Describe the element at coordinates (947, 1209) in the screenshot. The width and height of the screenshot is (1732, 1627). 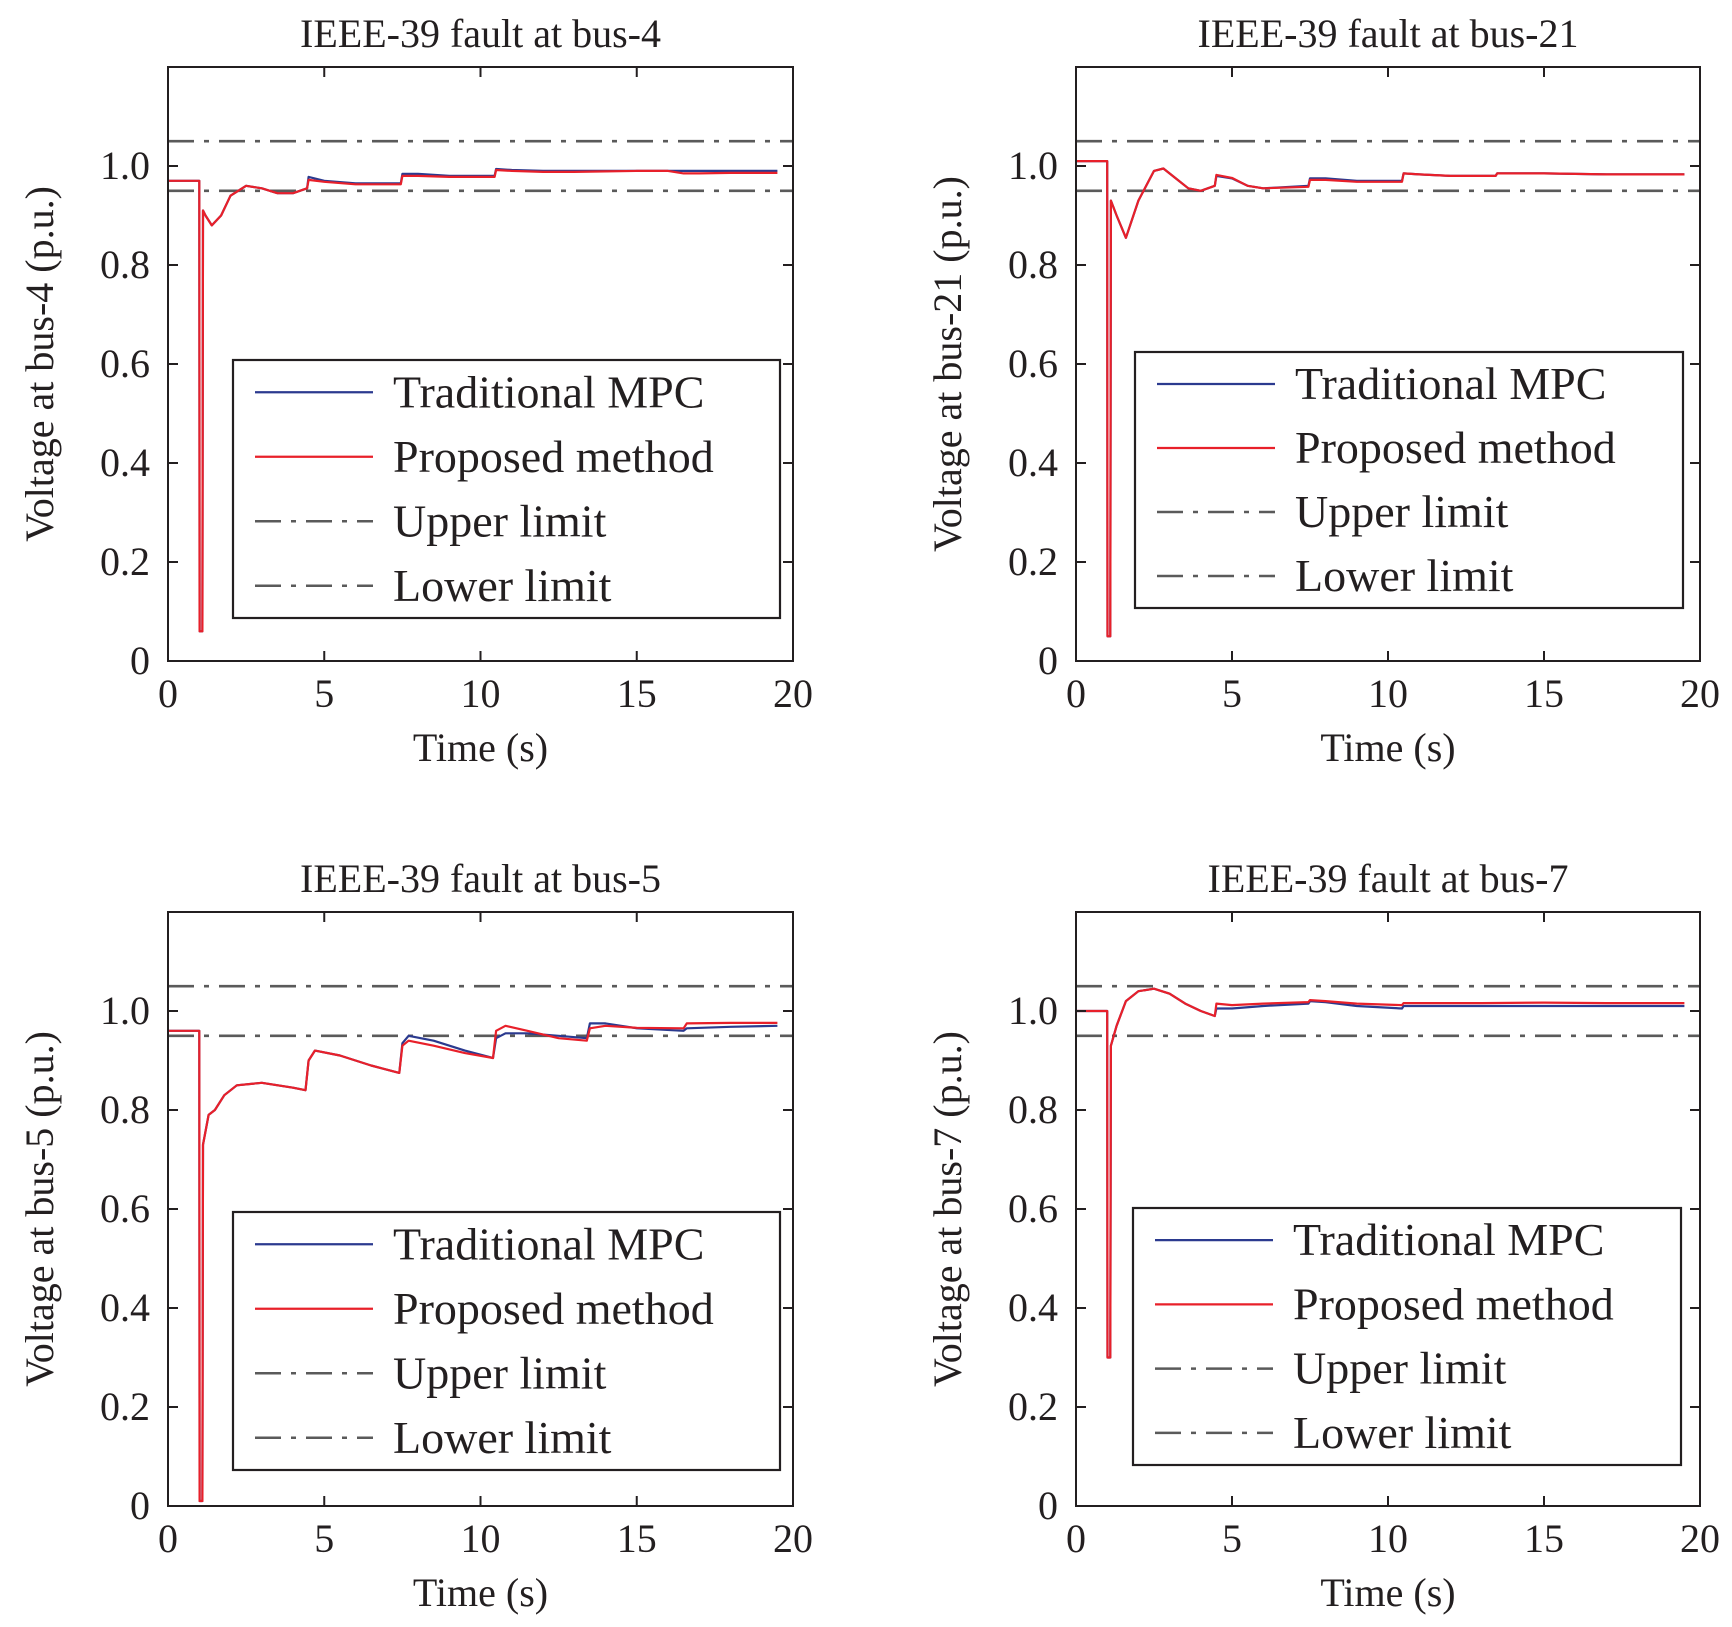
I see `y-axis-label: Voltage at bus-7 (p.u.)` at that location.